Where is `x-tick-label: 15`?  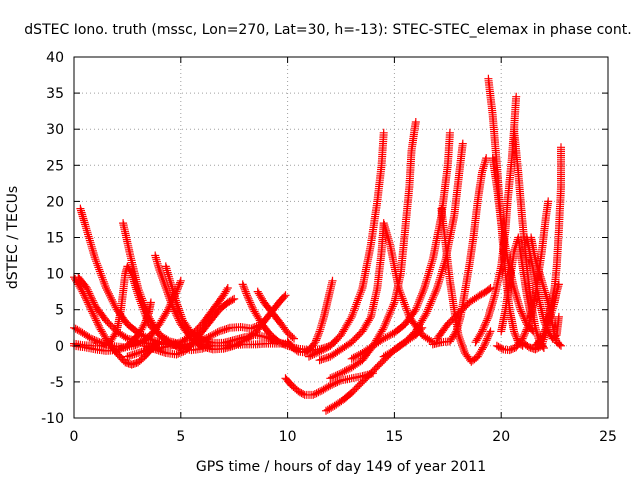
x-tick-label: 15 is located at coordinates (394, 437).